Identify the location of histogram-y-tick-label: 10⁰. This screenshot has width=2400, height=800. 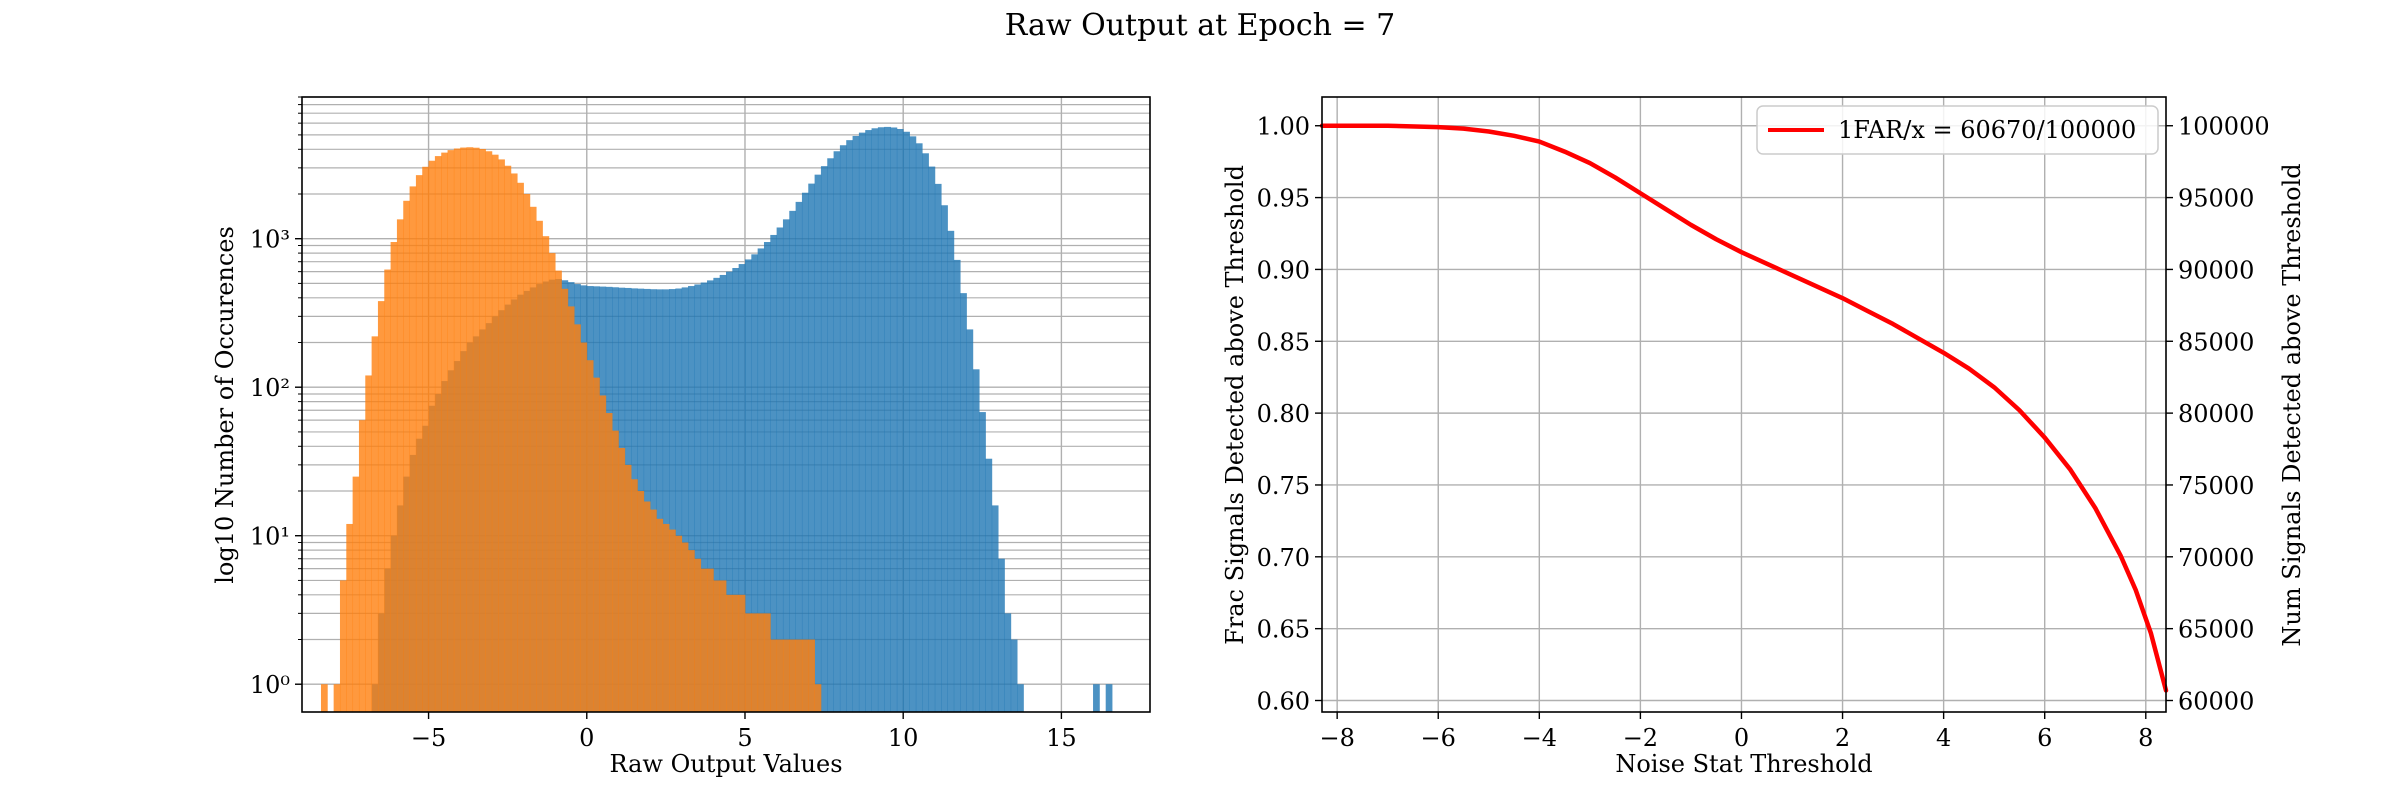
(270, 685).